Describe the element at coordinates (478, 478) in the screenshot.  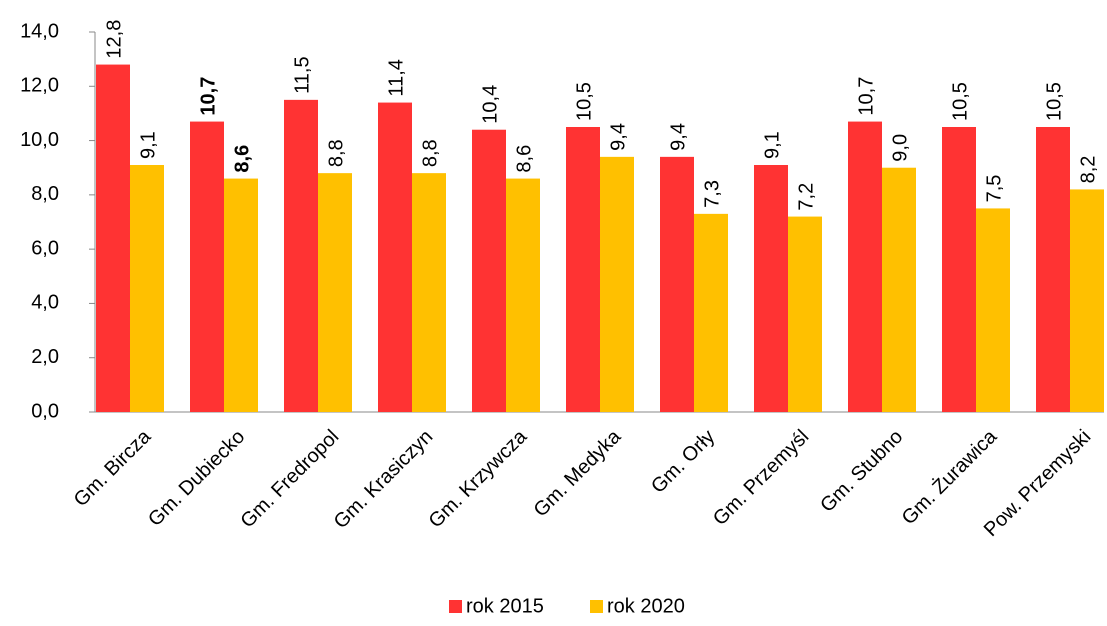
I see `x-tick-label: Gm. Krzywcza` at that location.